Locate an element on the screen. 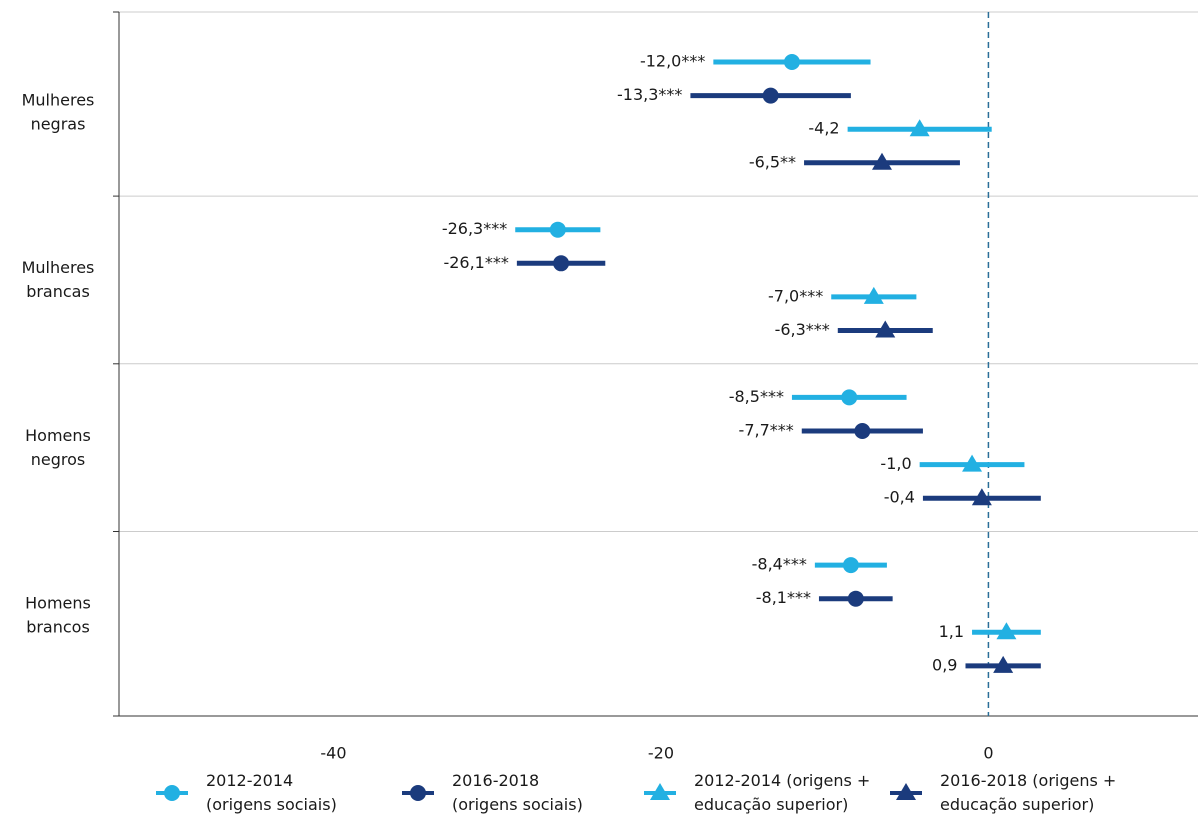 This screenshot has width=1198, height=832. value-label: -6,3*** is located at coordinates (802, 329).